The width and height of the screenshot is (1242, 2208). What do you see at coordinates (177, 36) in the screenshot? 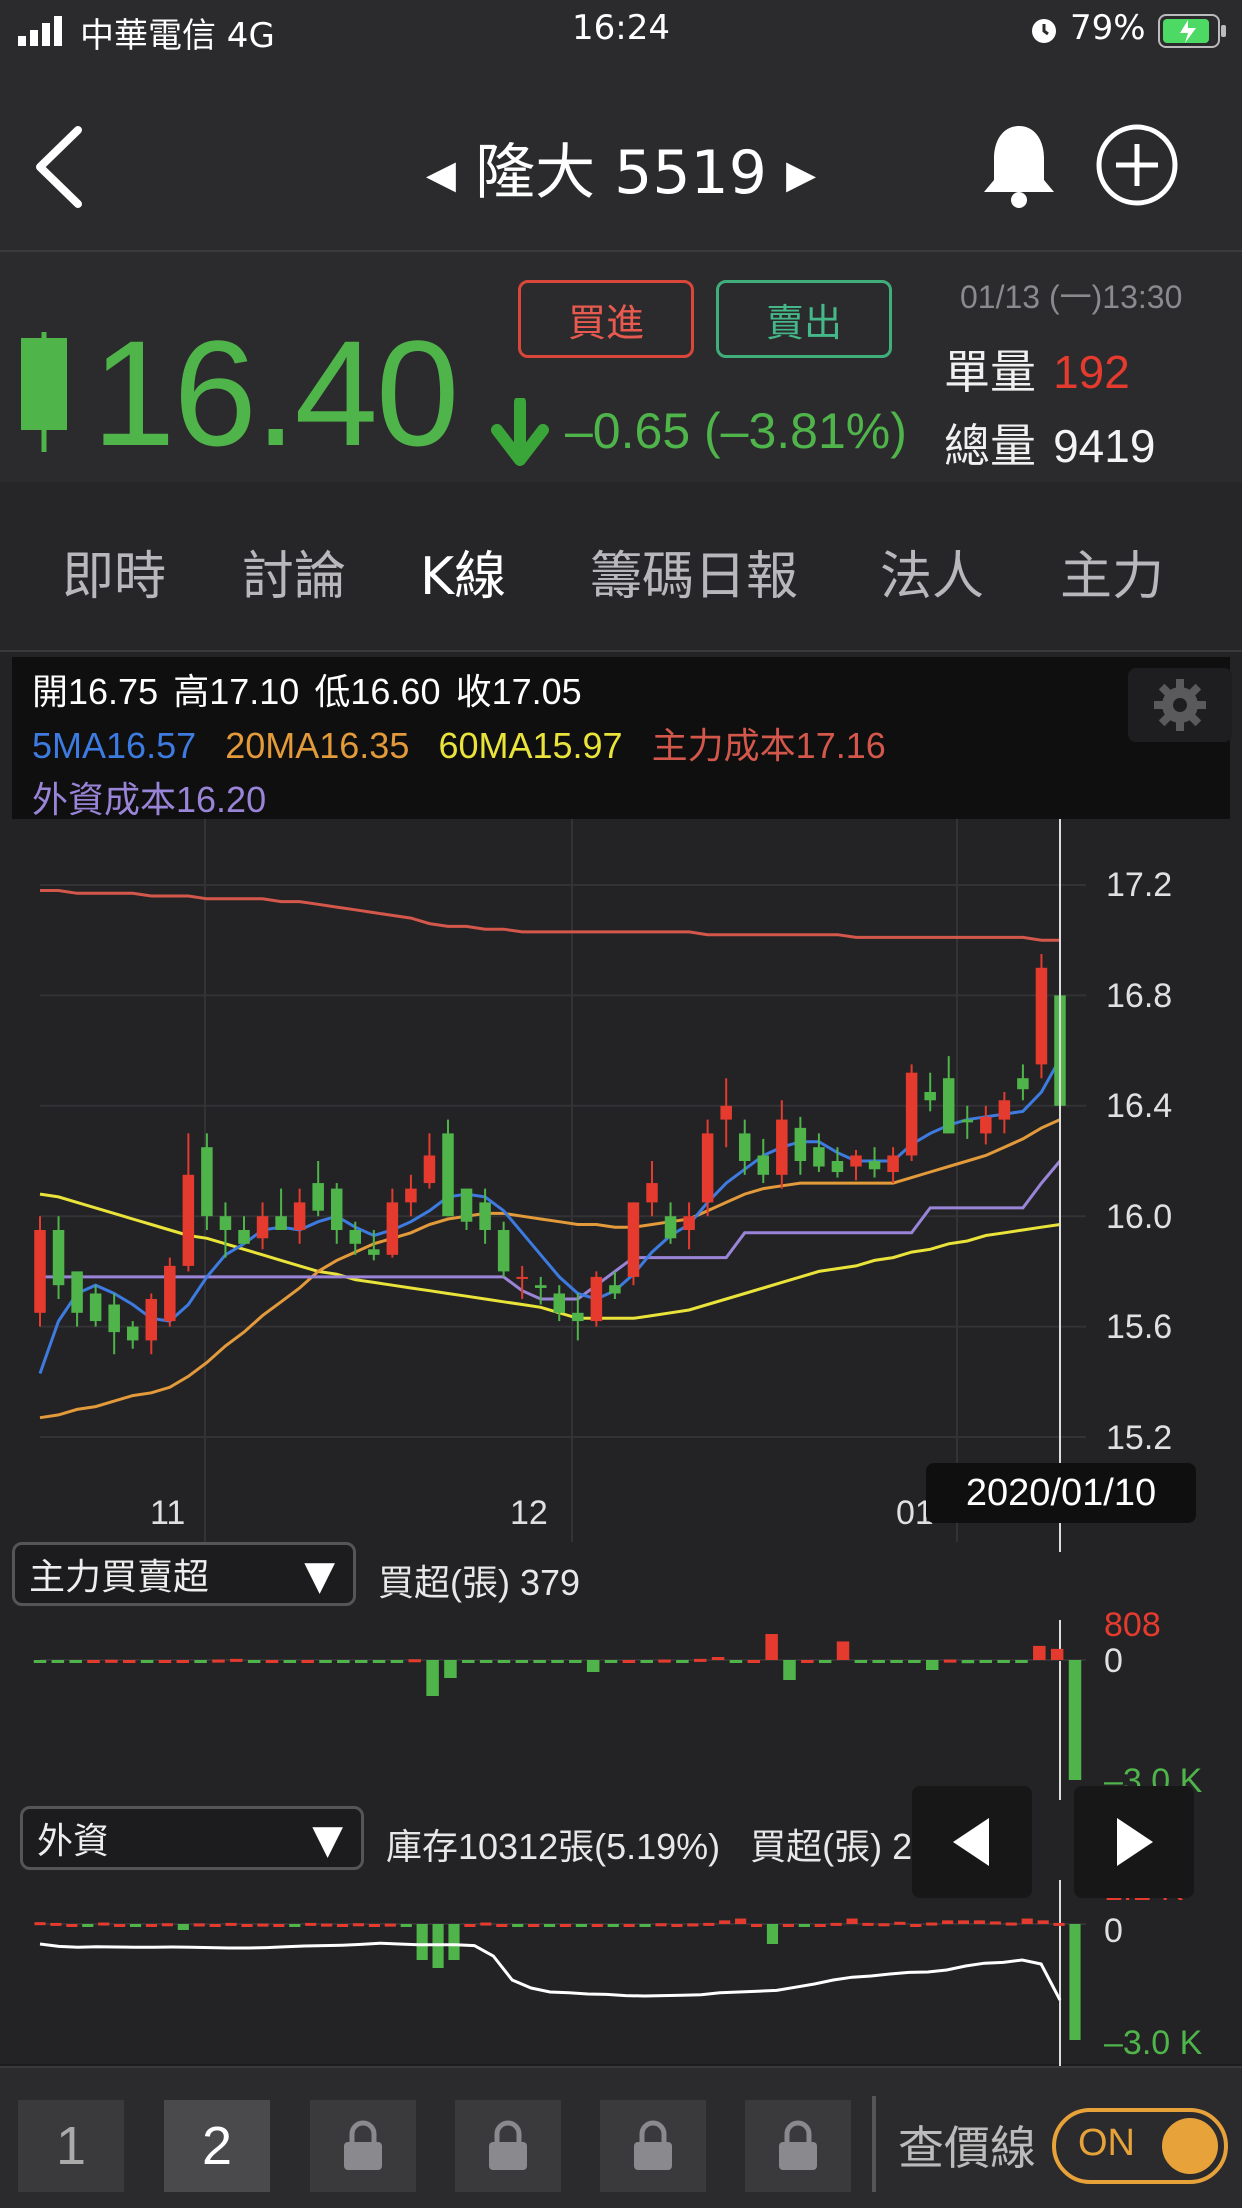
I see `carrier-label: 中華電信 4G` at bounding box center [177, 36].